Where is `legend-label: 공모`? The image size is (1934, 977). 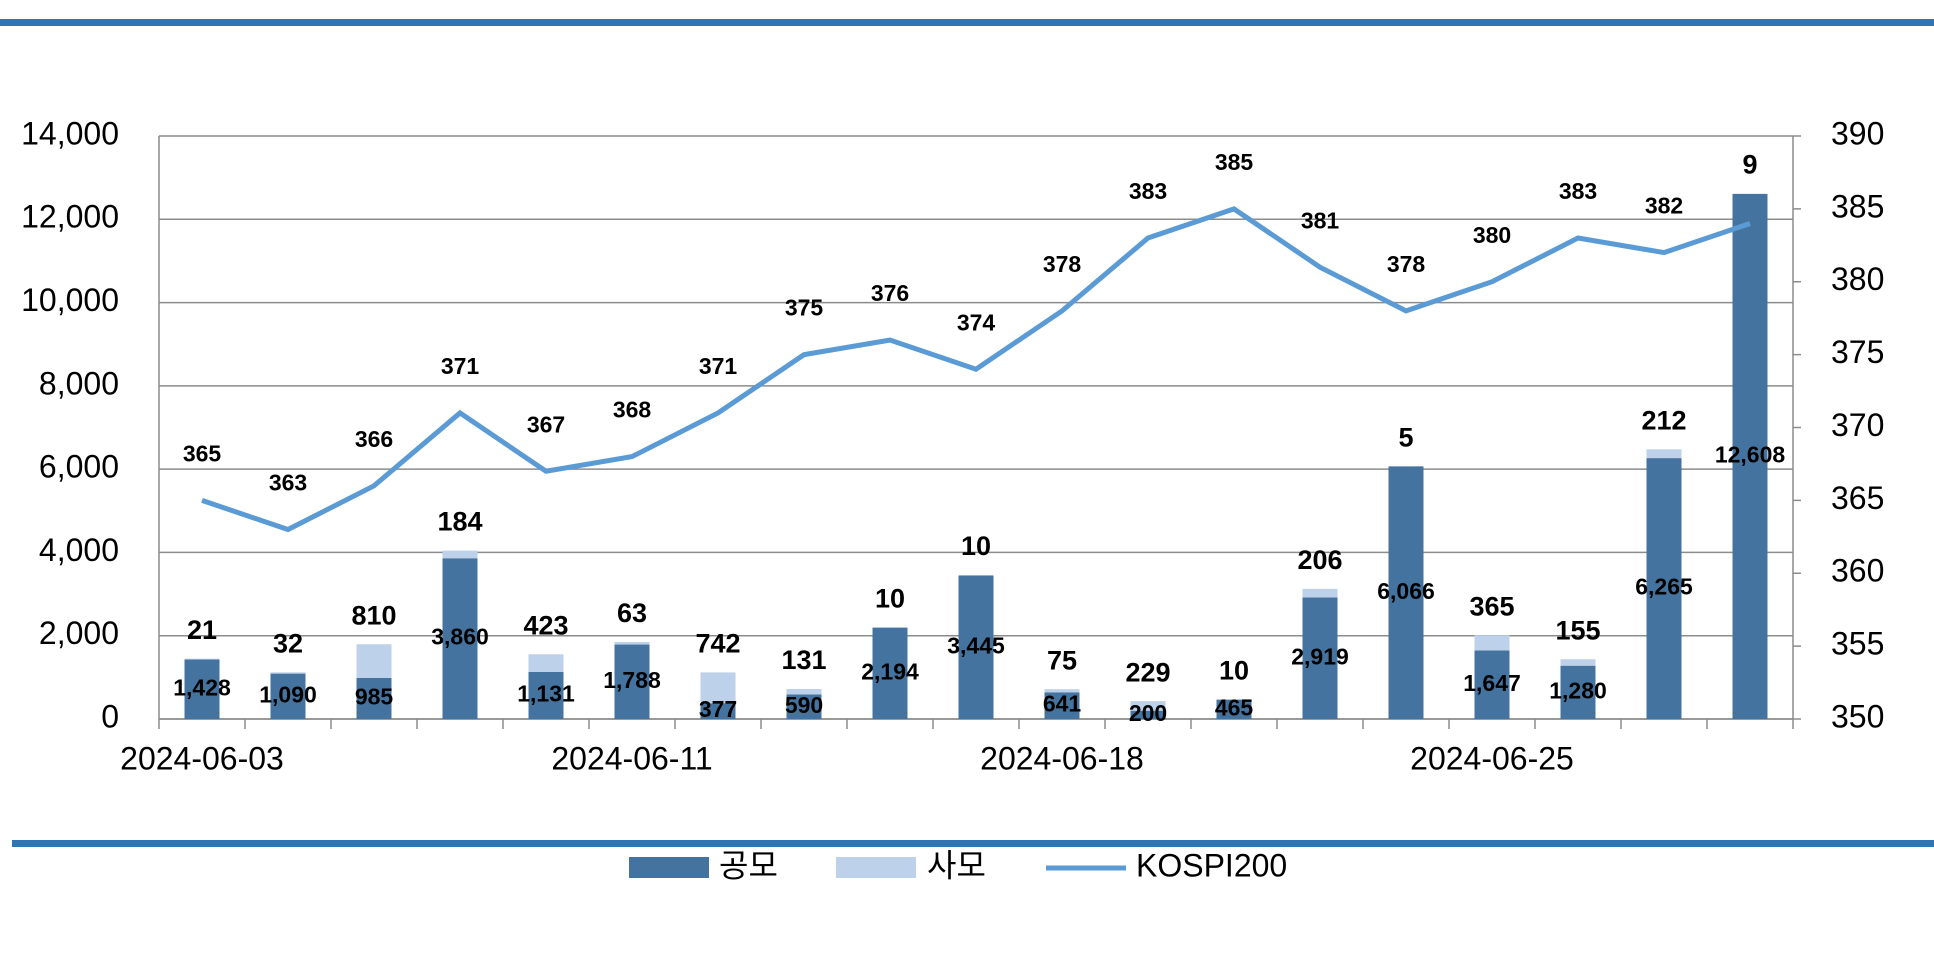 legend-label: 공모 is located at coordinates (748, 865).